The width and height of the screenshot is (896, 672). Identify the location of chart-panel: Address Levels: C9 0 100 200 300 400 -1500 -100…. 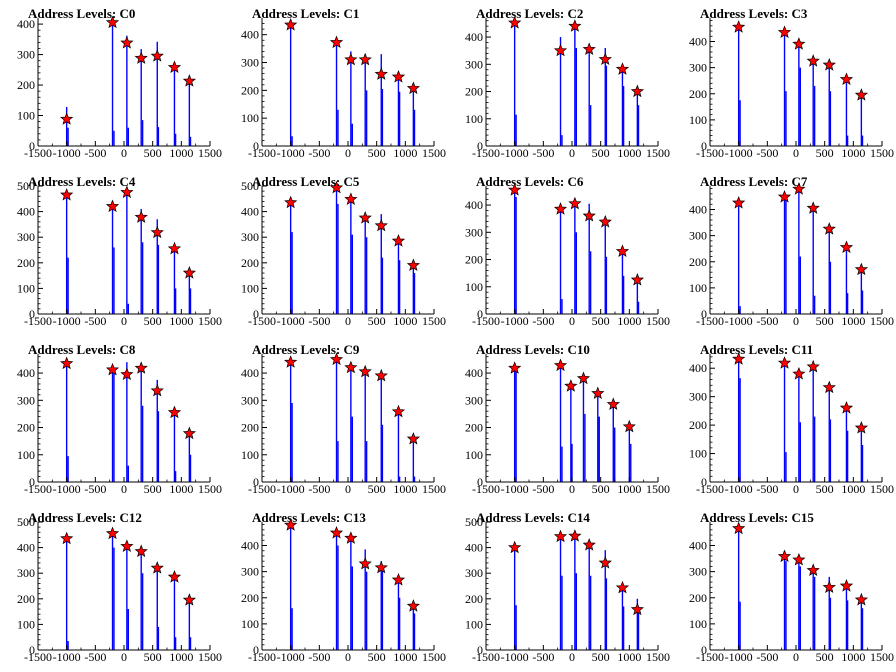
(336, 420).